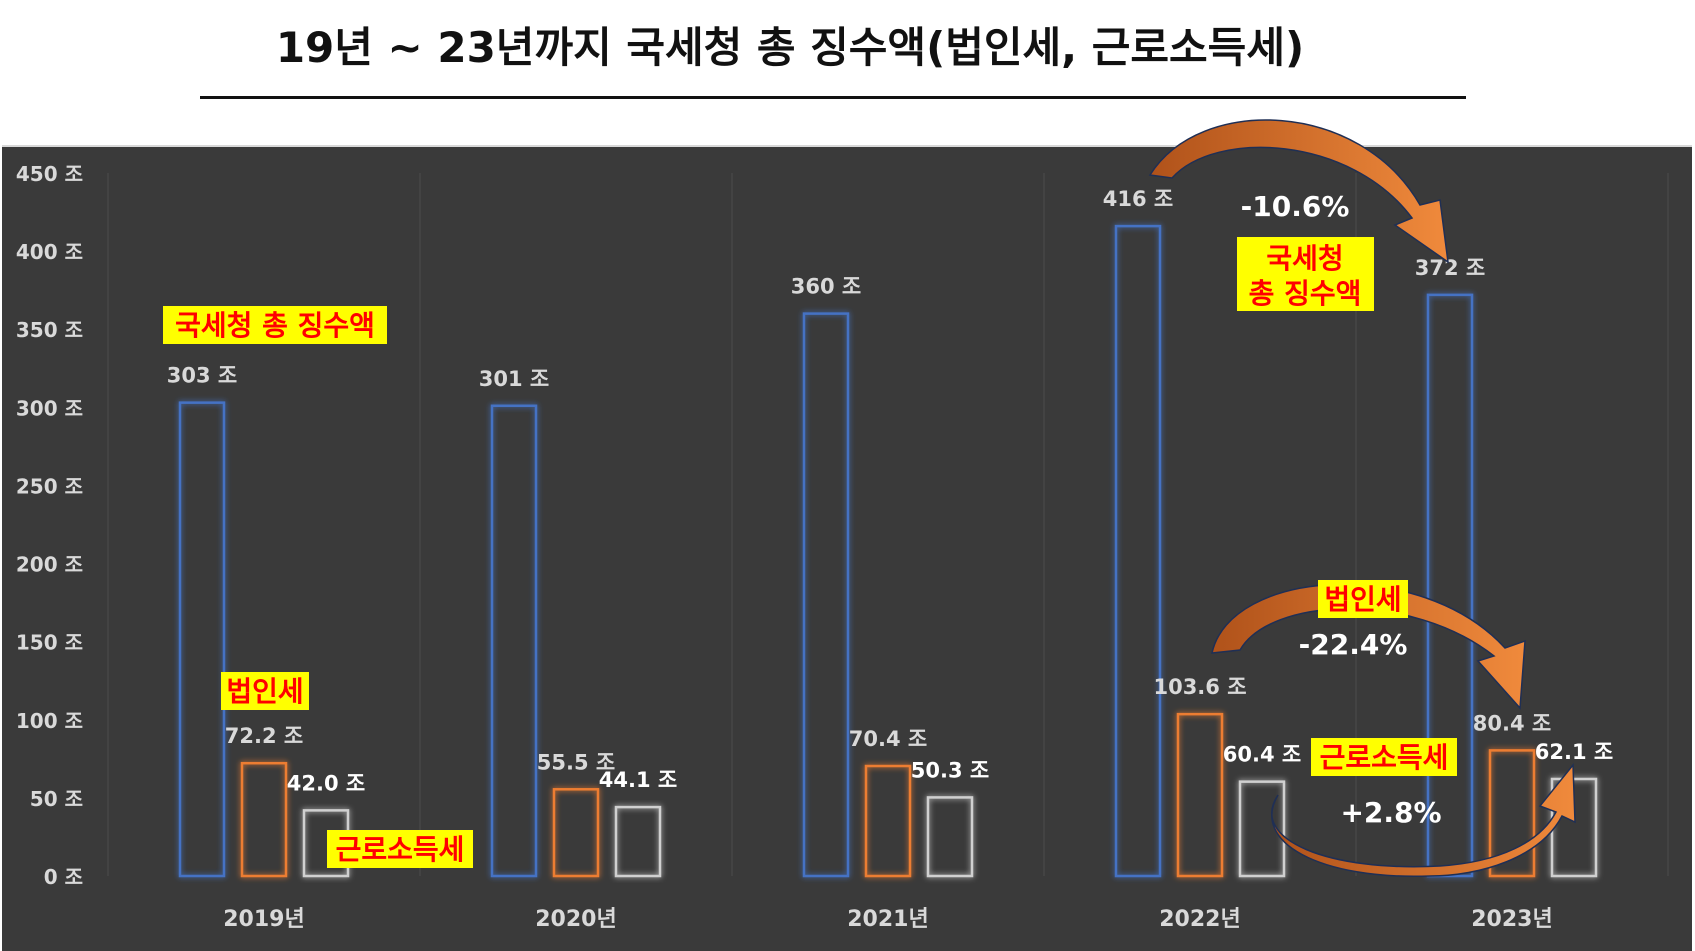 This screenshot has width=1695, height=951. I want to click on total-label-2019: 국세청 총 징수액, so click(275, 325).